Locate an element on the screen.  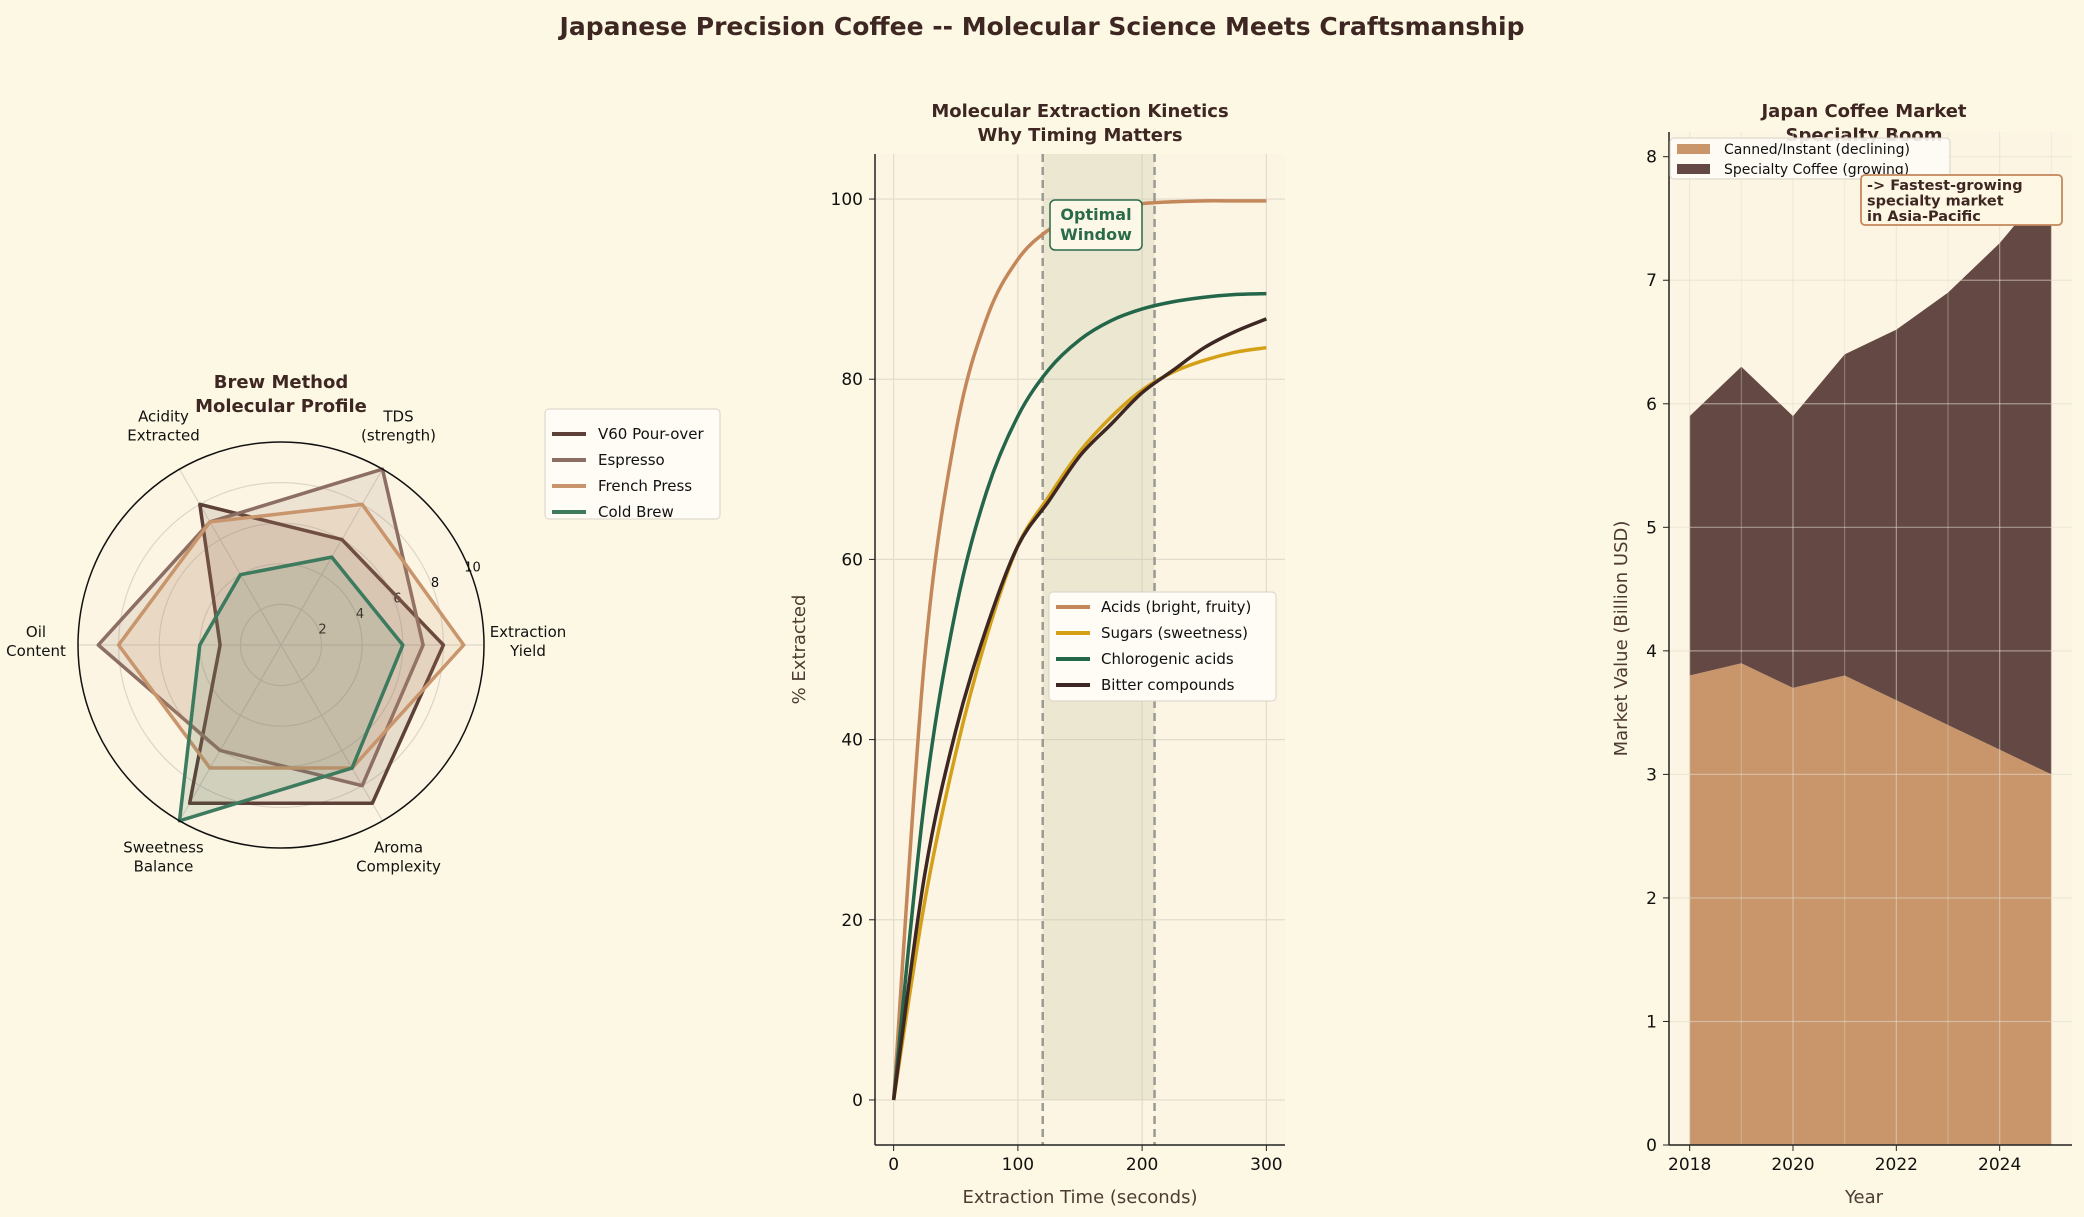
radar-axis-label: Extraction is located at coordinates (528, 632).